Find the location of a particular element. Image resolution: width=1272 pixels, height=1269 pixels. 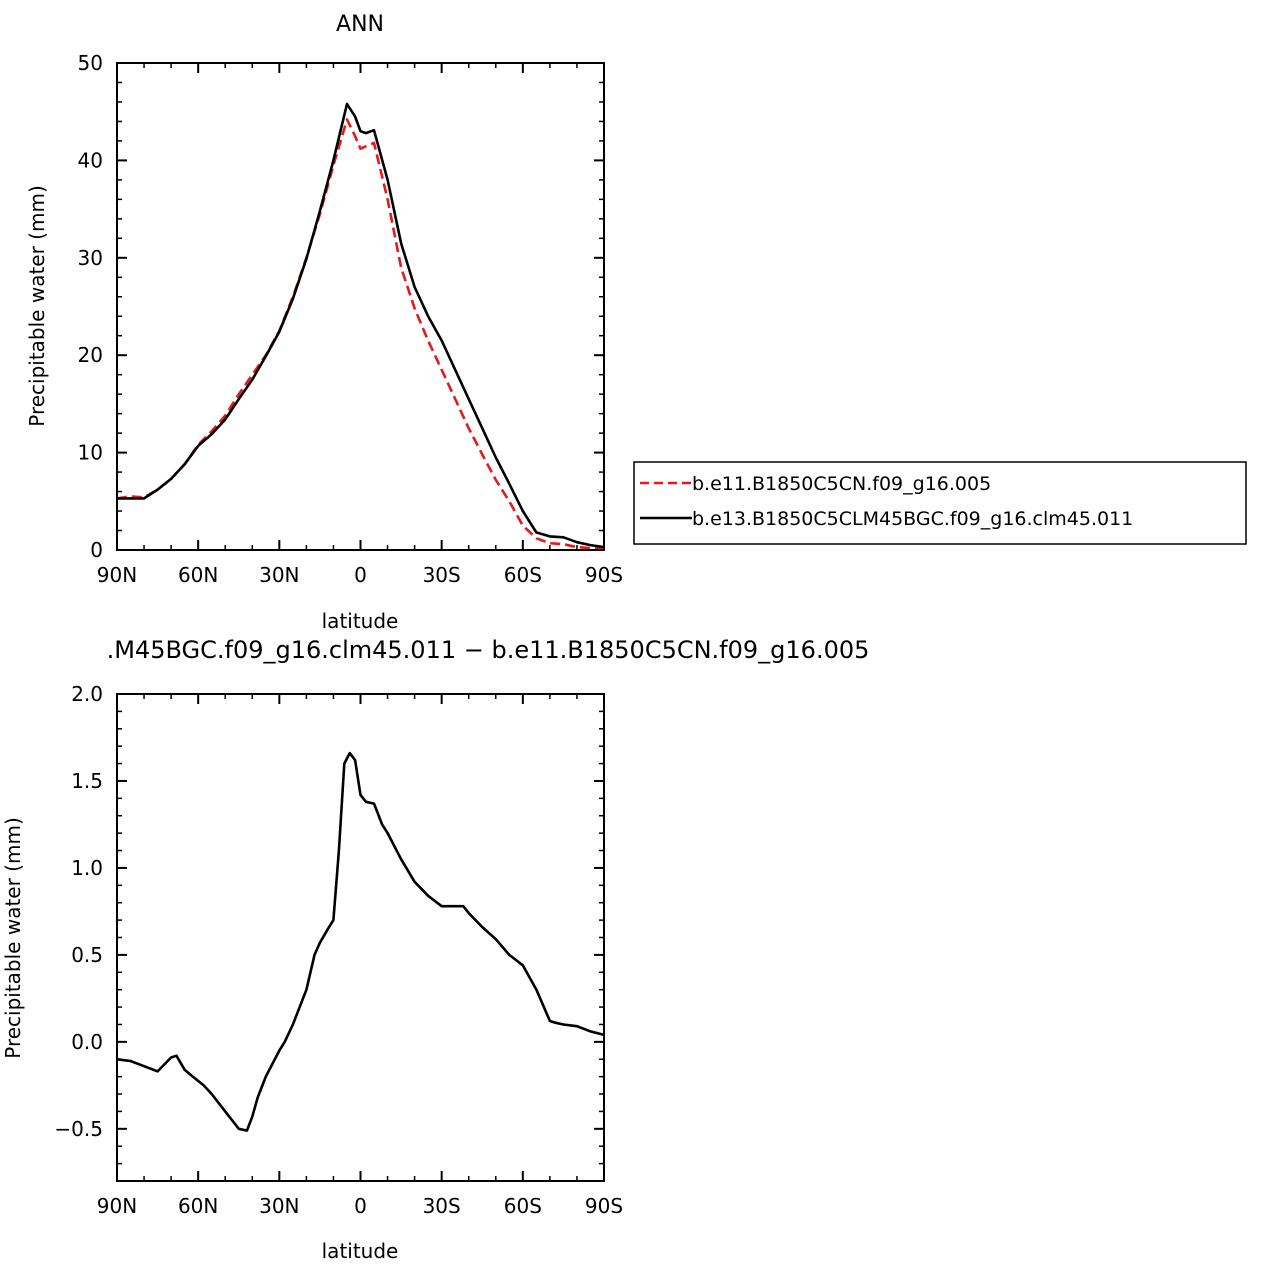

legend-box is located at coordinates (940, 503).